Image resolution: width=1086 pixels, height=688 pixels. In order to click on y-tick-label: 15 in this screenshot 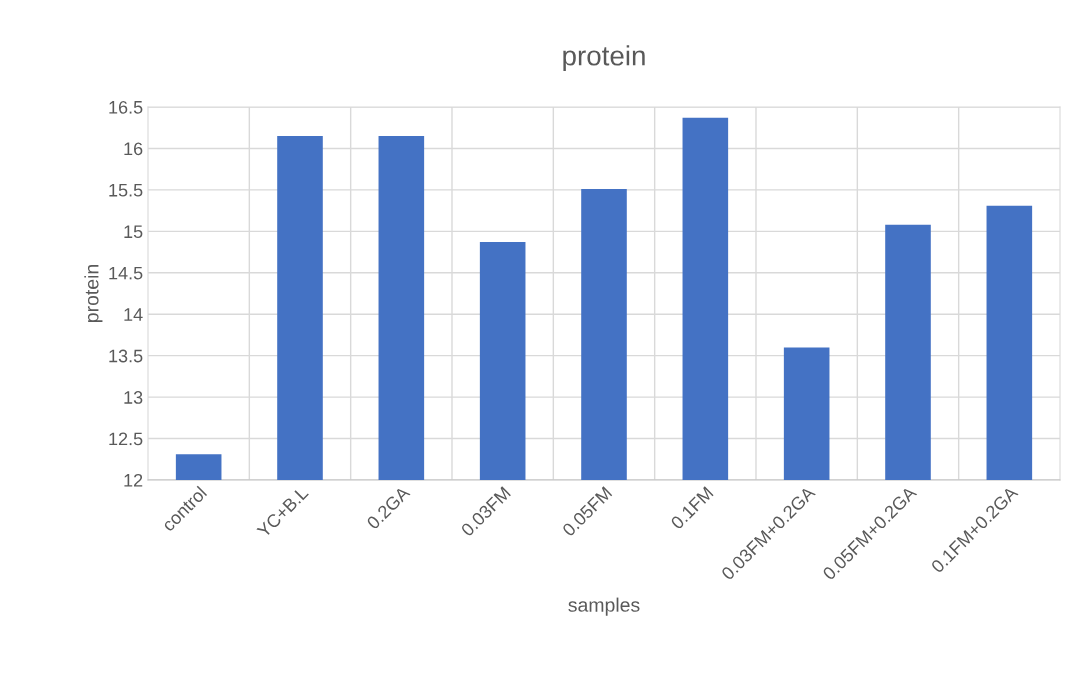, I will do `click(133, 232)`.